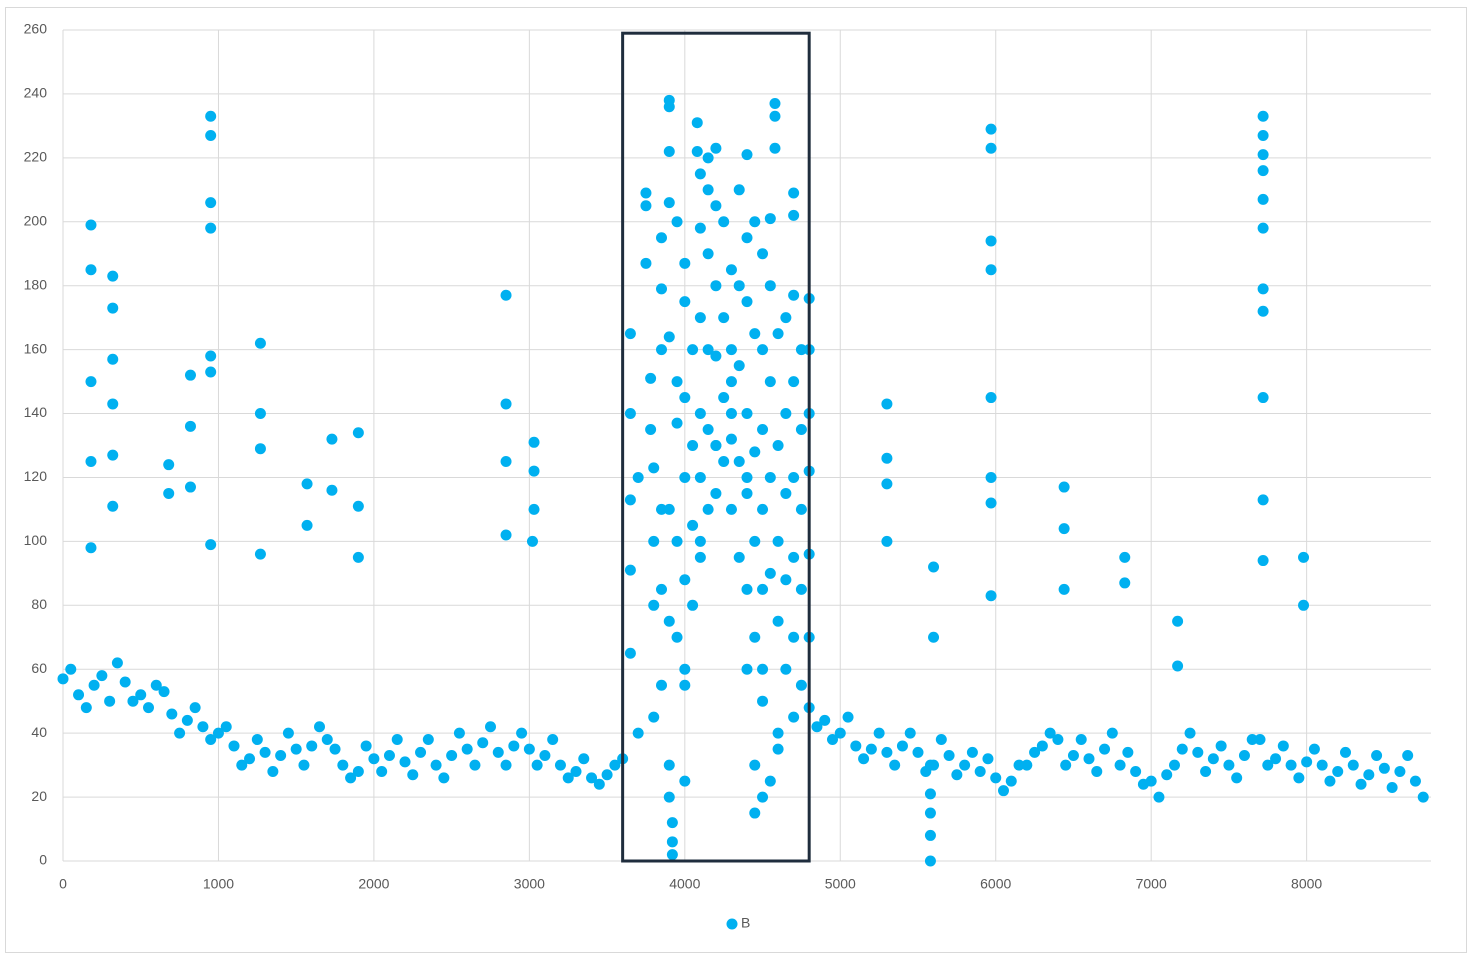 The height and width of the screenshot is (961, 1473). Describe the element at coordinates (373, 884) in the screenshot. I see `x-tick-label: 2000` at that location.